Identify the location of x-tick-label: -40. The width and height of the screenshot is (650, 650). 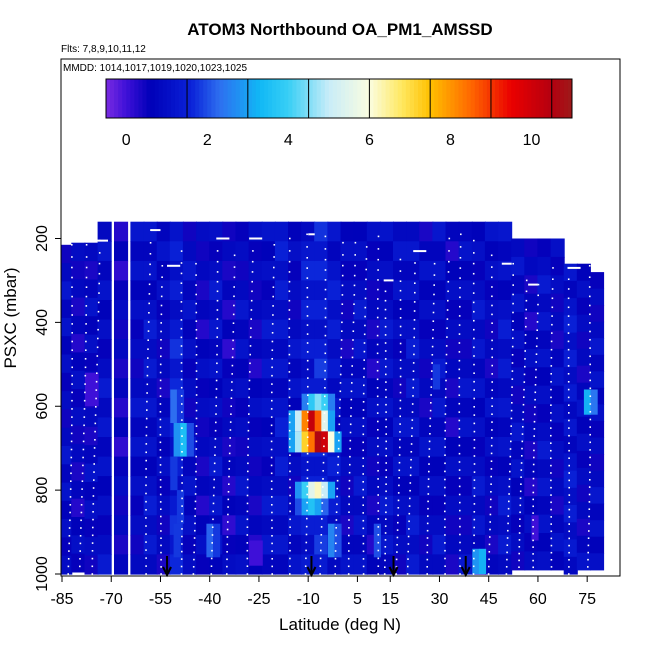
(209, 599).